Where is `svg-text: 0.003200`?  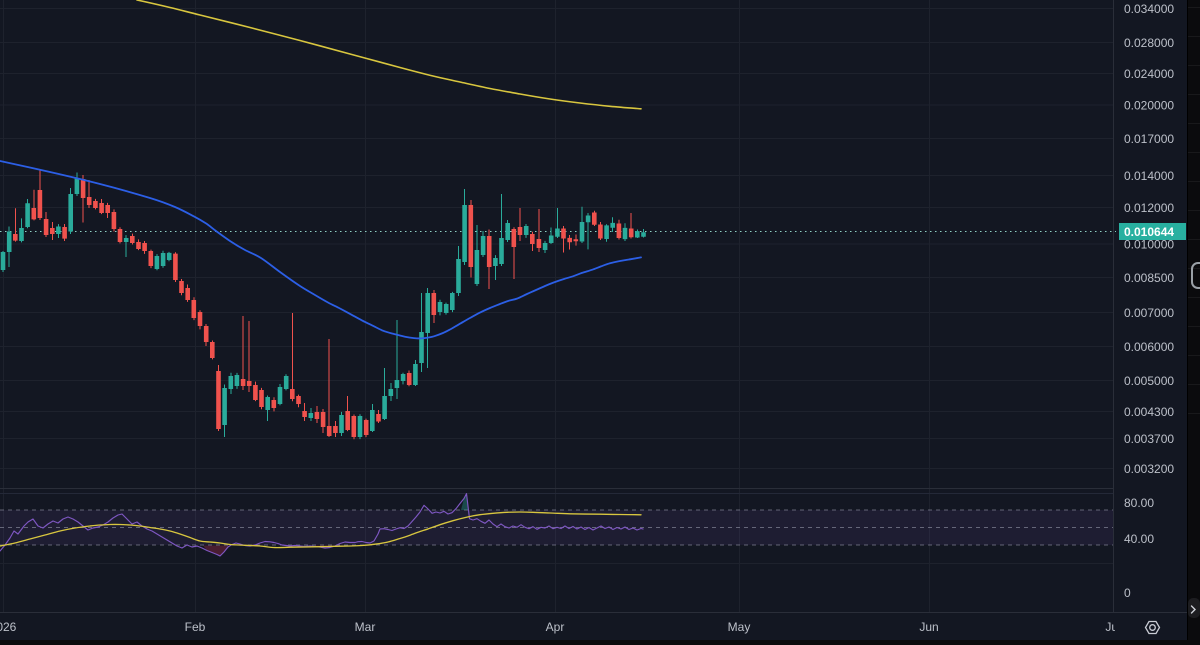 svg-text: 0.003200 is located at coordinates (1149, 469).